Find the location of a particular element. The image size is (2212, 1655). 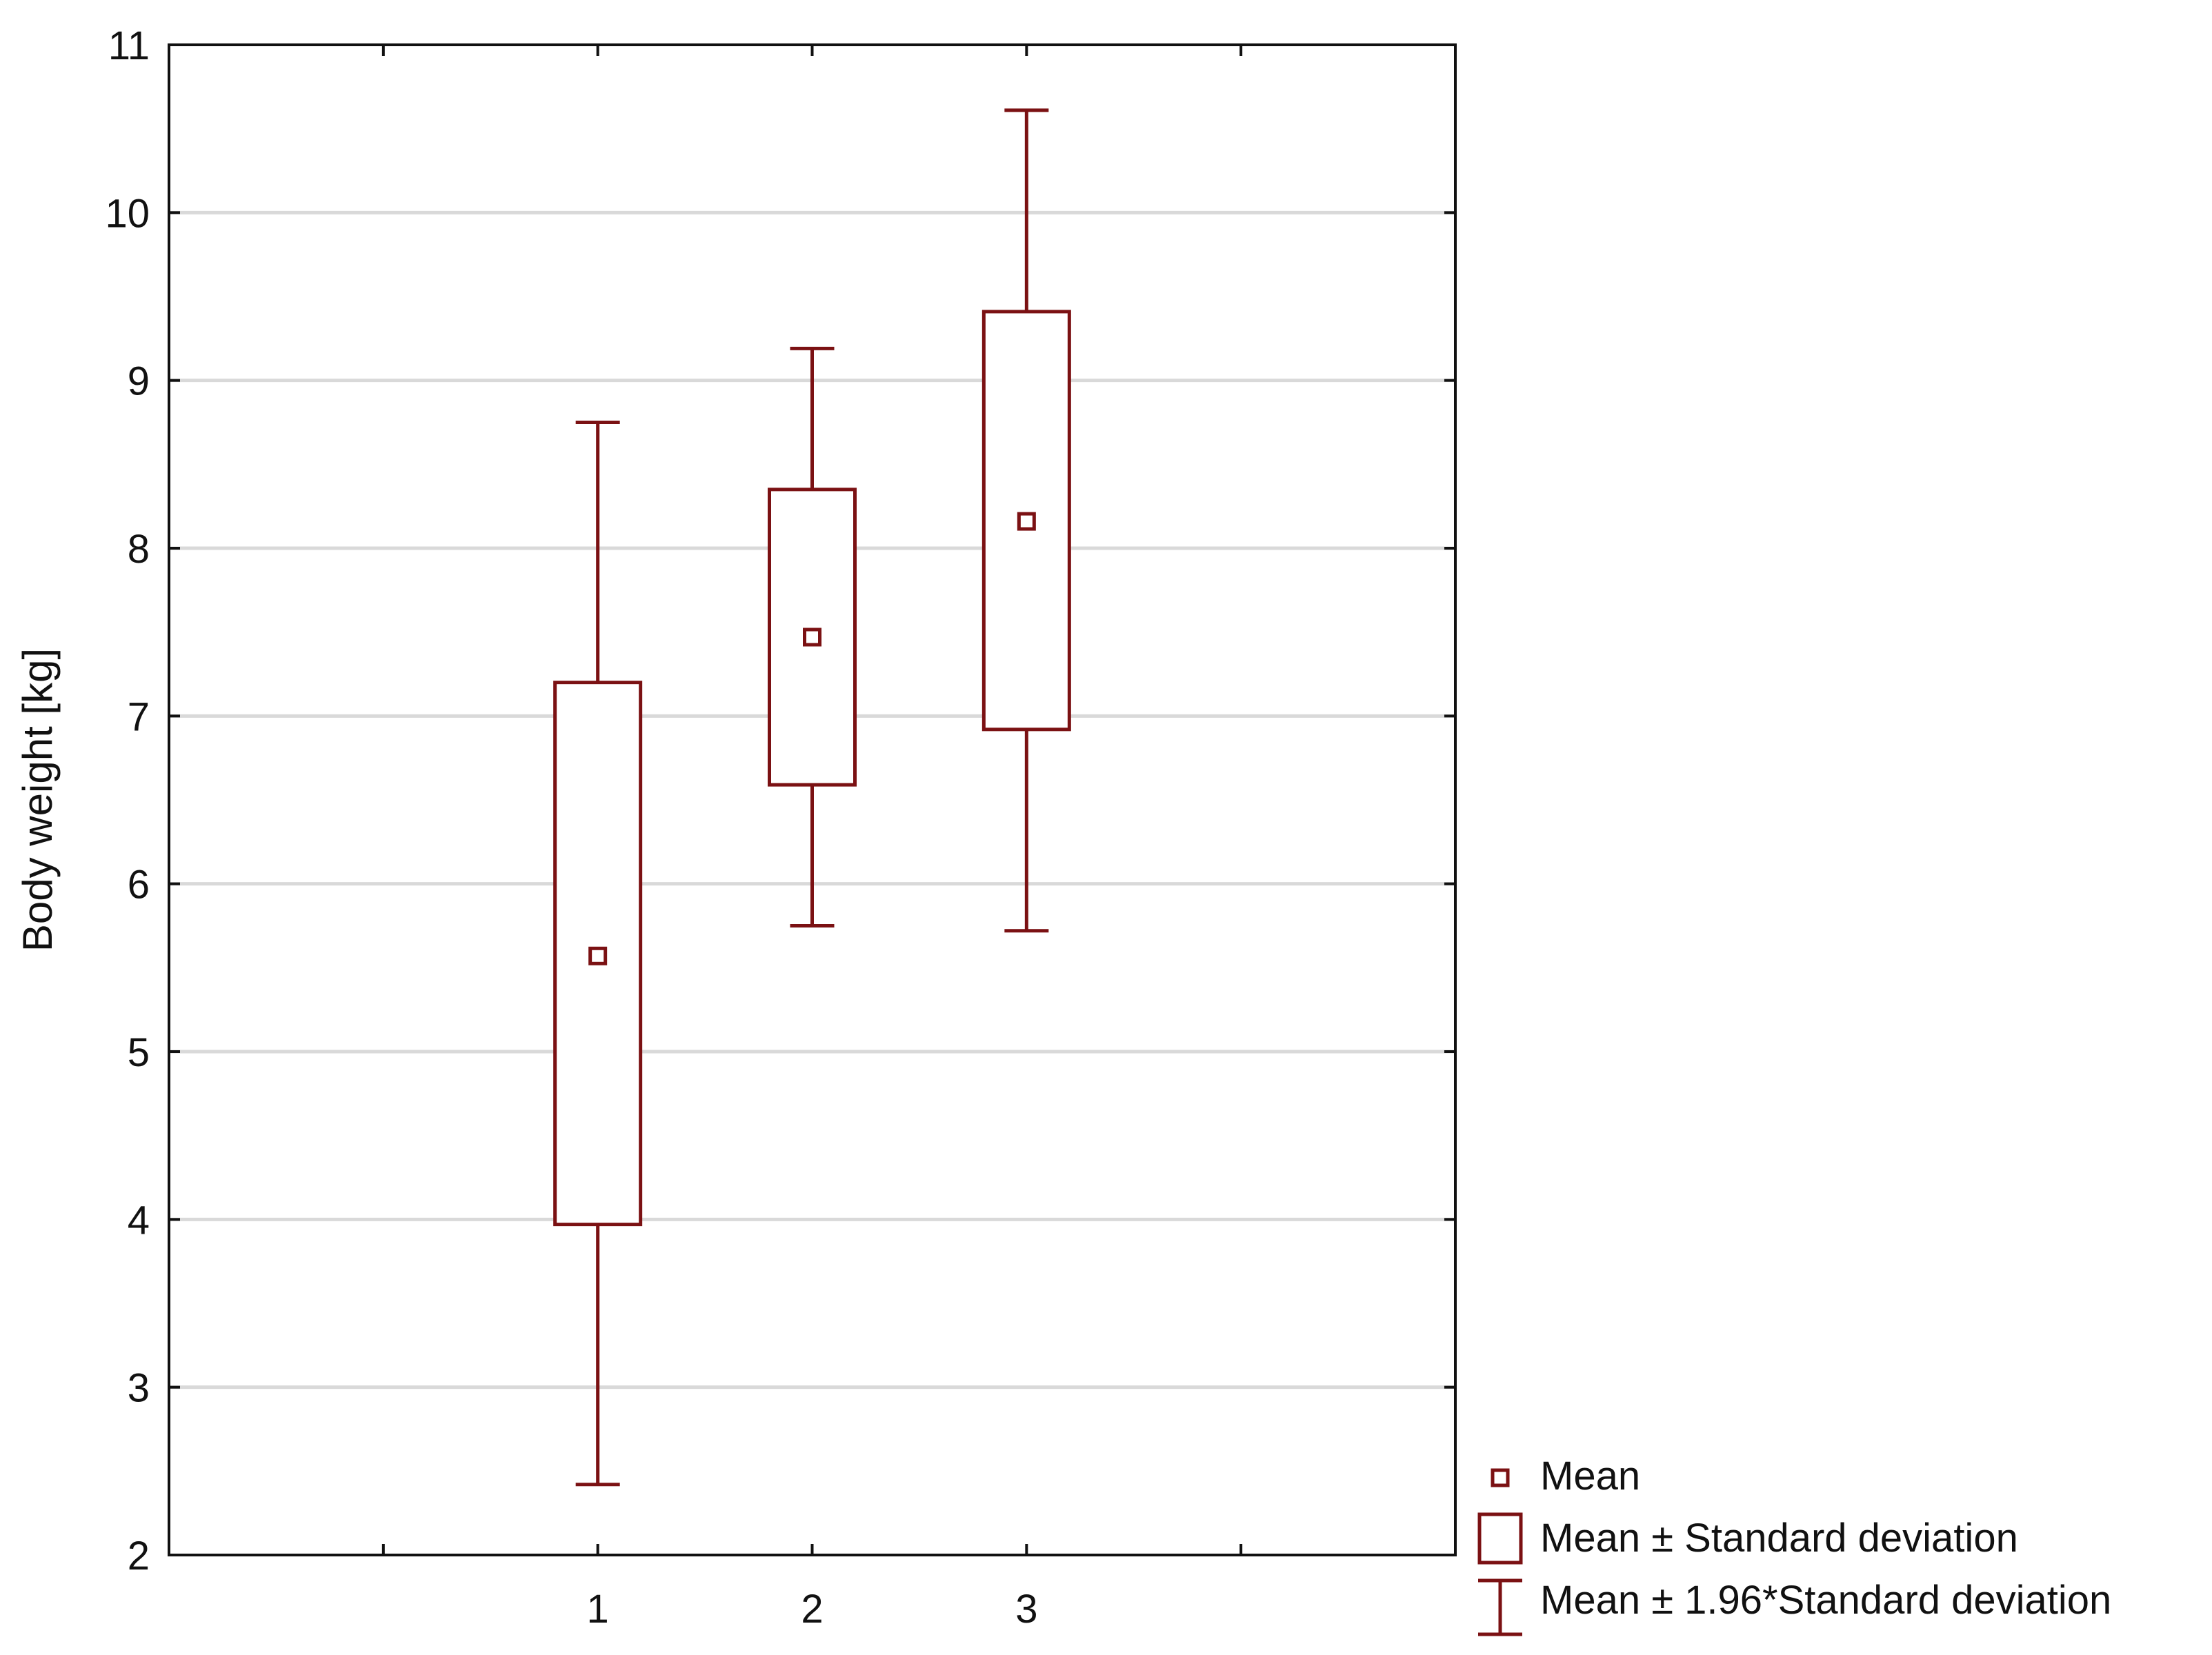

x-tick-label: 2 is located at coordinates (812, 1609).